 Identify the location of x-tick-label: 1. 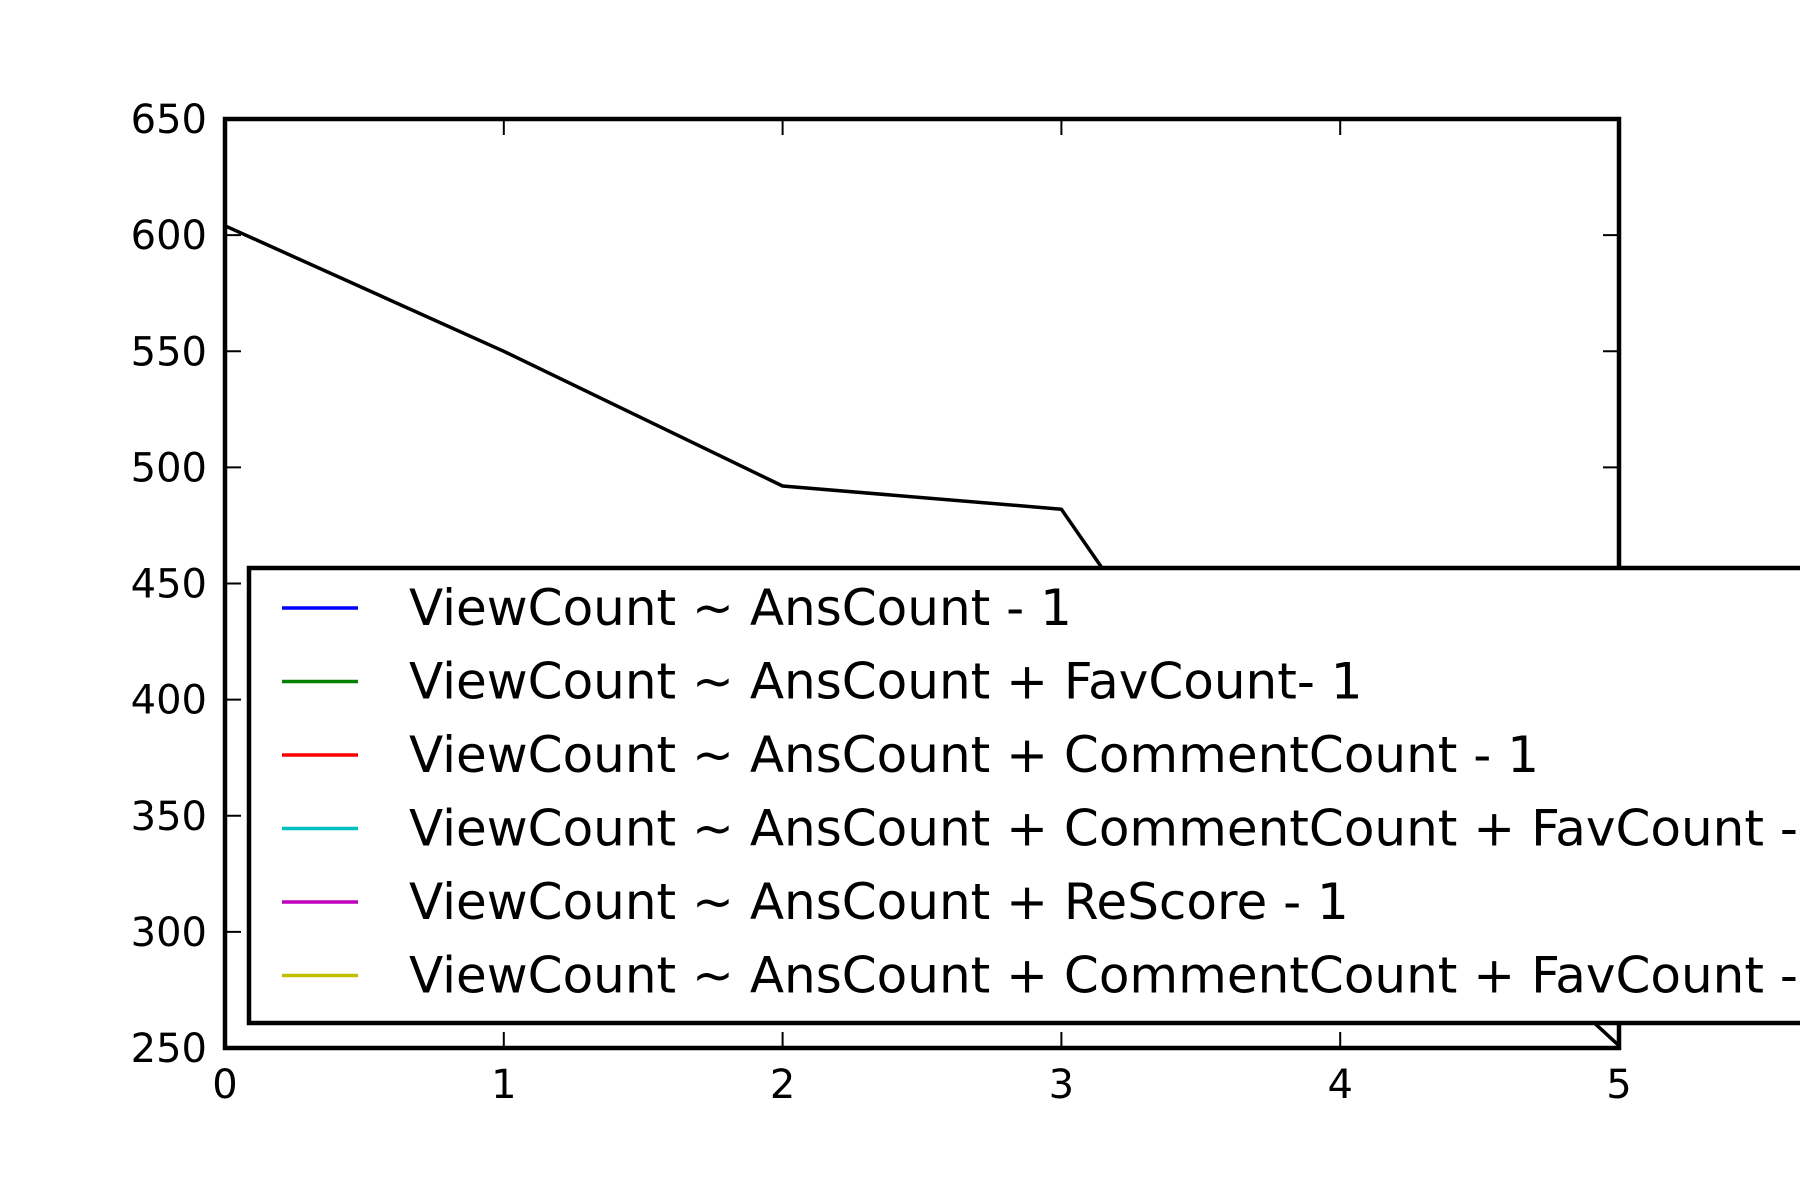
(503, 1085).